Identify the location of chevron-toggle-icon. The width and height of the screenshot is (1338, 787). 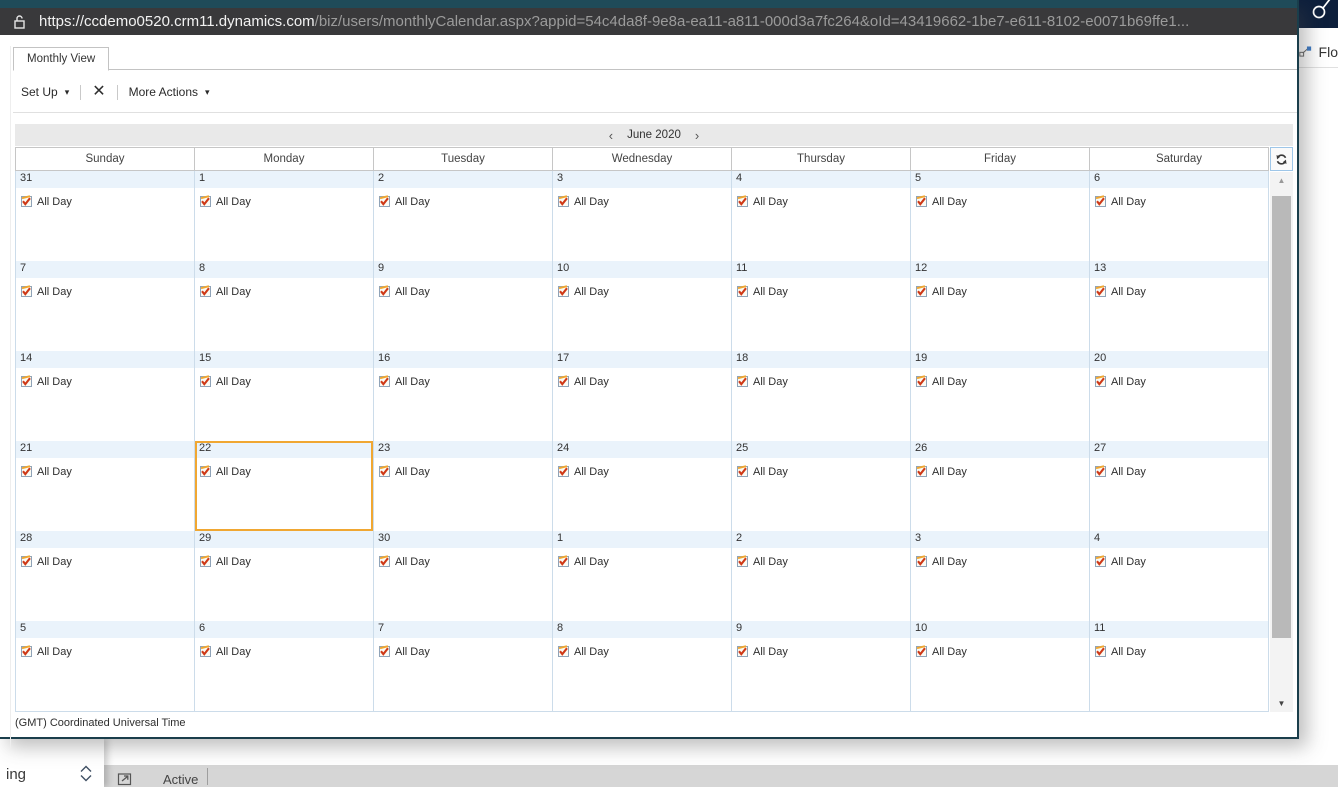
(86, 773).